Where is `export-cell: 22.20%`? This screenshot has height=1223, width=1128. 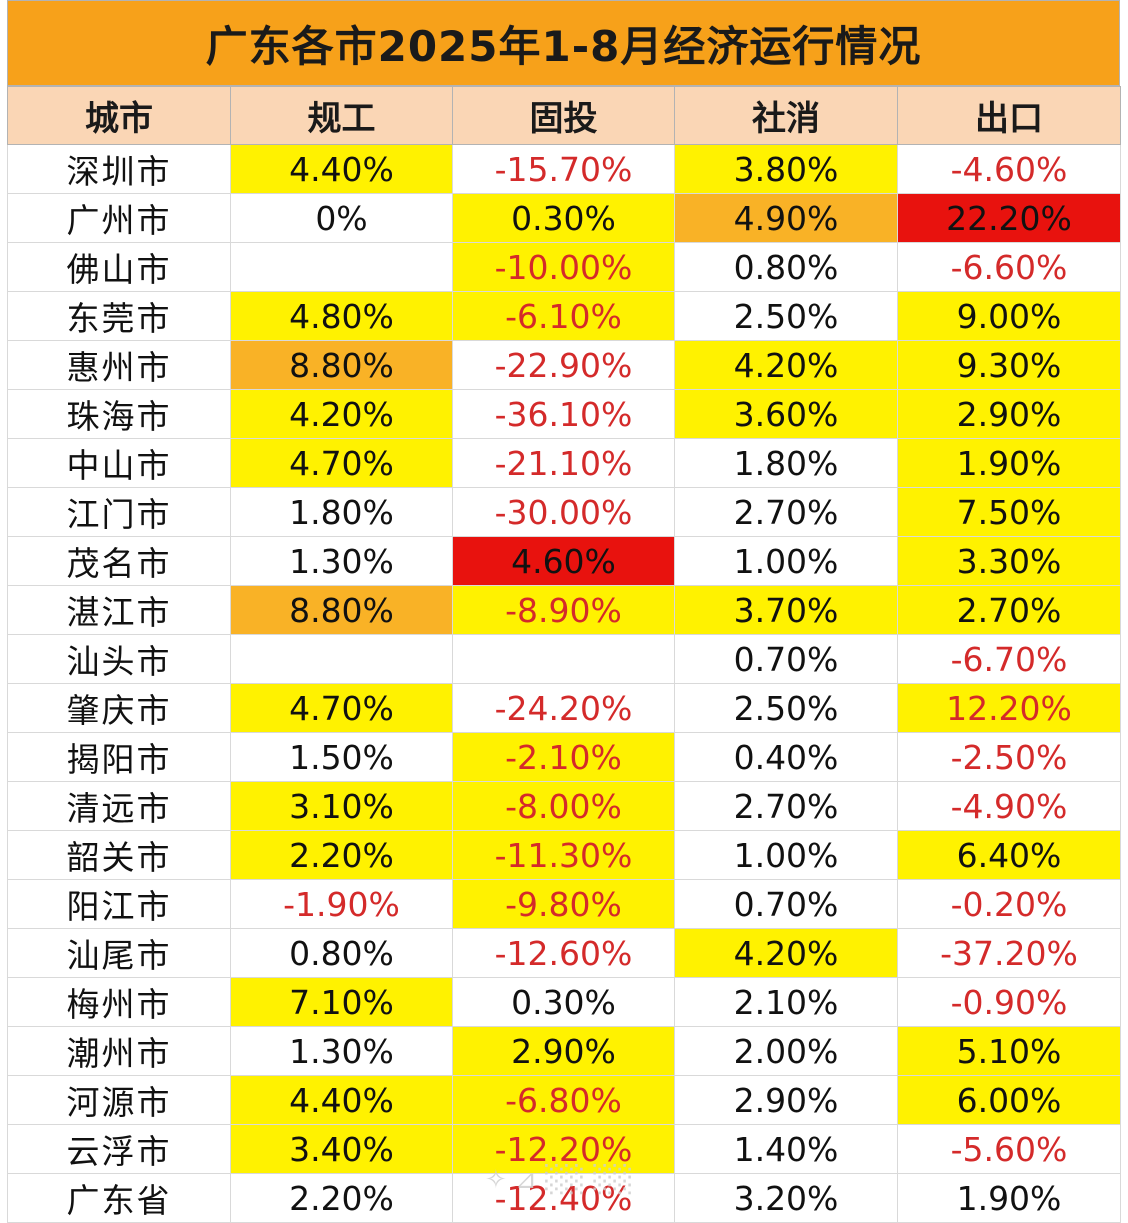
export-cell: 22.20% is located at coordinates (1009, 218).